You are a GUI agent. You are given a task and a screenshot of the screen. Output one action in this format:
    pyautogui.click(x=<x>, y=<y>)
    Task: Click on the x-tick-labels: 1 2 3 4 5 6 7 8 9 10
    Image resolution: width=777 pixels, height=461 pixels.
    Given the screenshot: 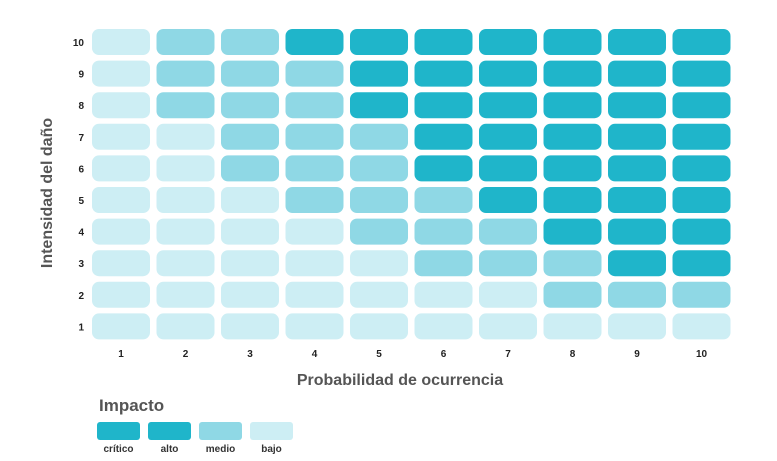 What is the action you would take?
    pyautogui.click(x=412, y=354)
    